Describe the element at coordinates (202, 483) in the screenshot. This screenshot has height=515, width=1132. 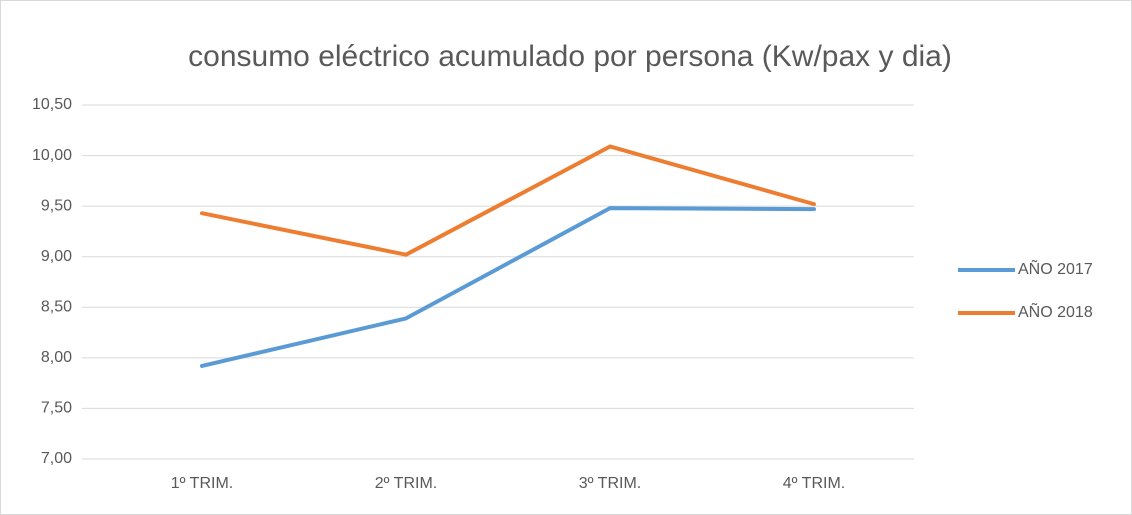
I see `x-tick-label: 1º TRIM.` at that location.